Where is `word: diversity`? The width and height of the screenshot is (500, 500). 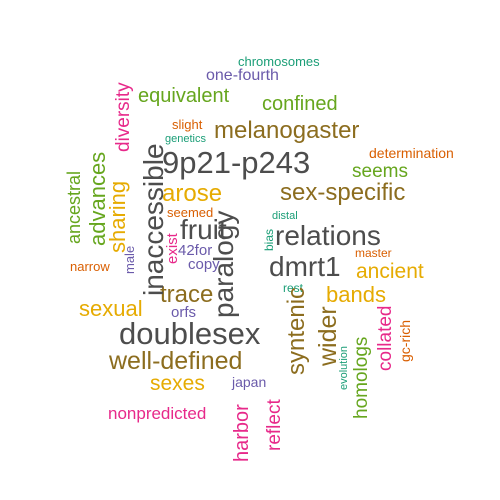 word: diversity is located at coordinates (123, 117).